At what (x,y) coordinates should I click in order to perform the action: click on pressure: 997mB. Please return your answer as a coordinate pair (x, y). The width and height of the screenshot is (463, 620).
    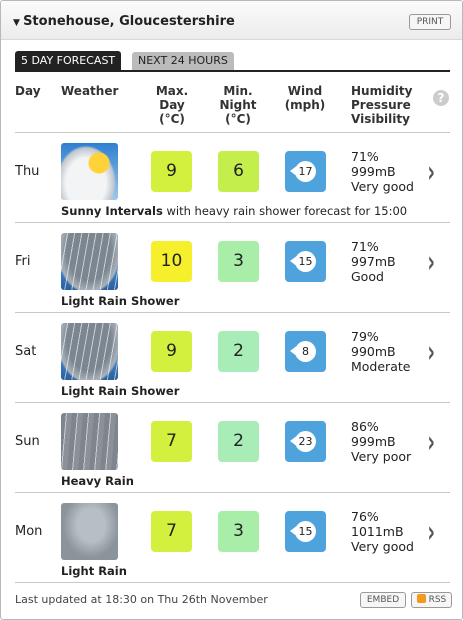
    Looking at the image, I should click on (373, 261).